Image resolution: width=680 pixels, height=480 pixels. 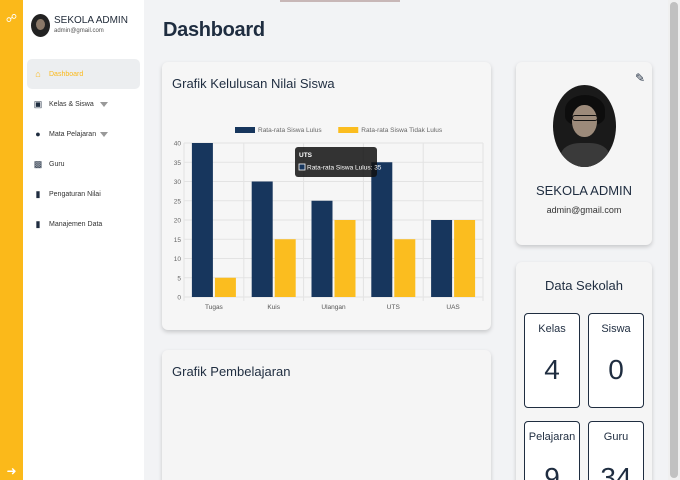 I want to click on card-title: Grafik Pembelajaran, so click(x=231, y=371).